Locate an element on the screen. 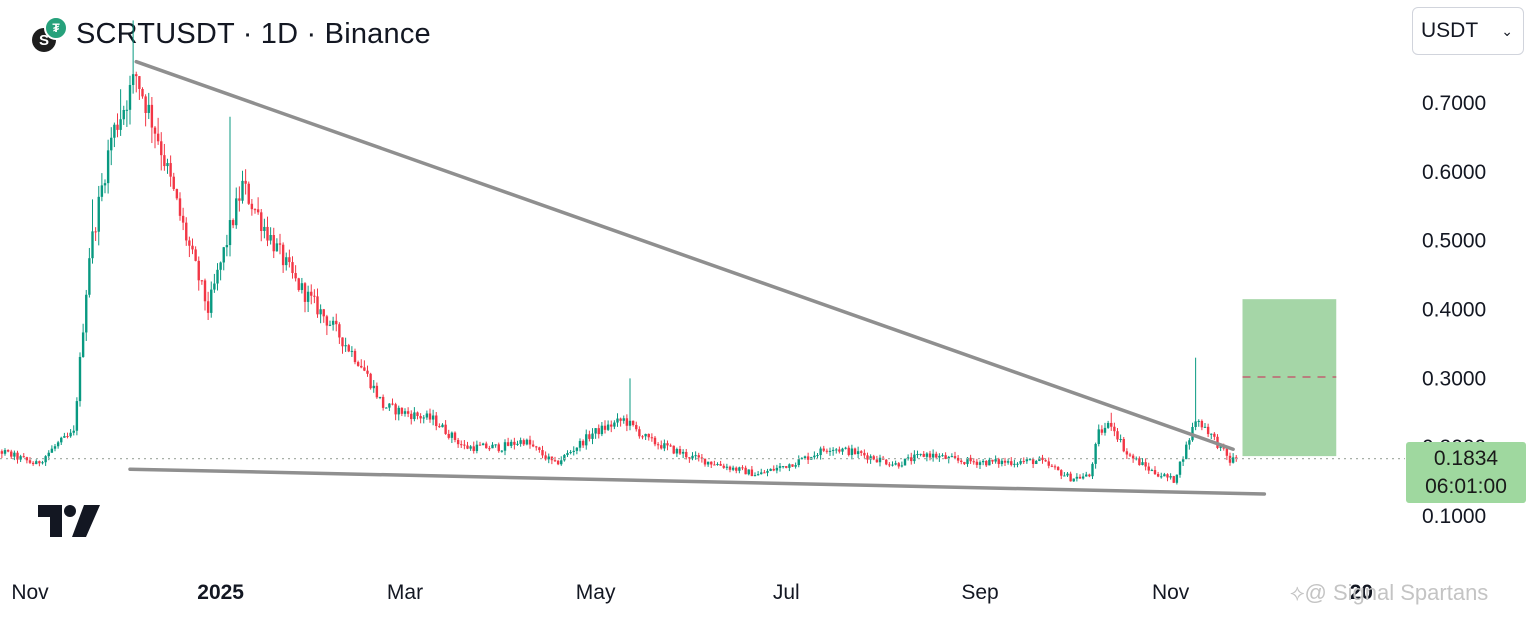 This screenshot has height=620, width=1535. last-price-label: 0.1834 06:01:00 is located at coordinates (1466, 472).